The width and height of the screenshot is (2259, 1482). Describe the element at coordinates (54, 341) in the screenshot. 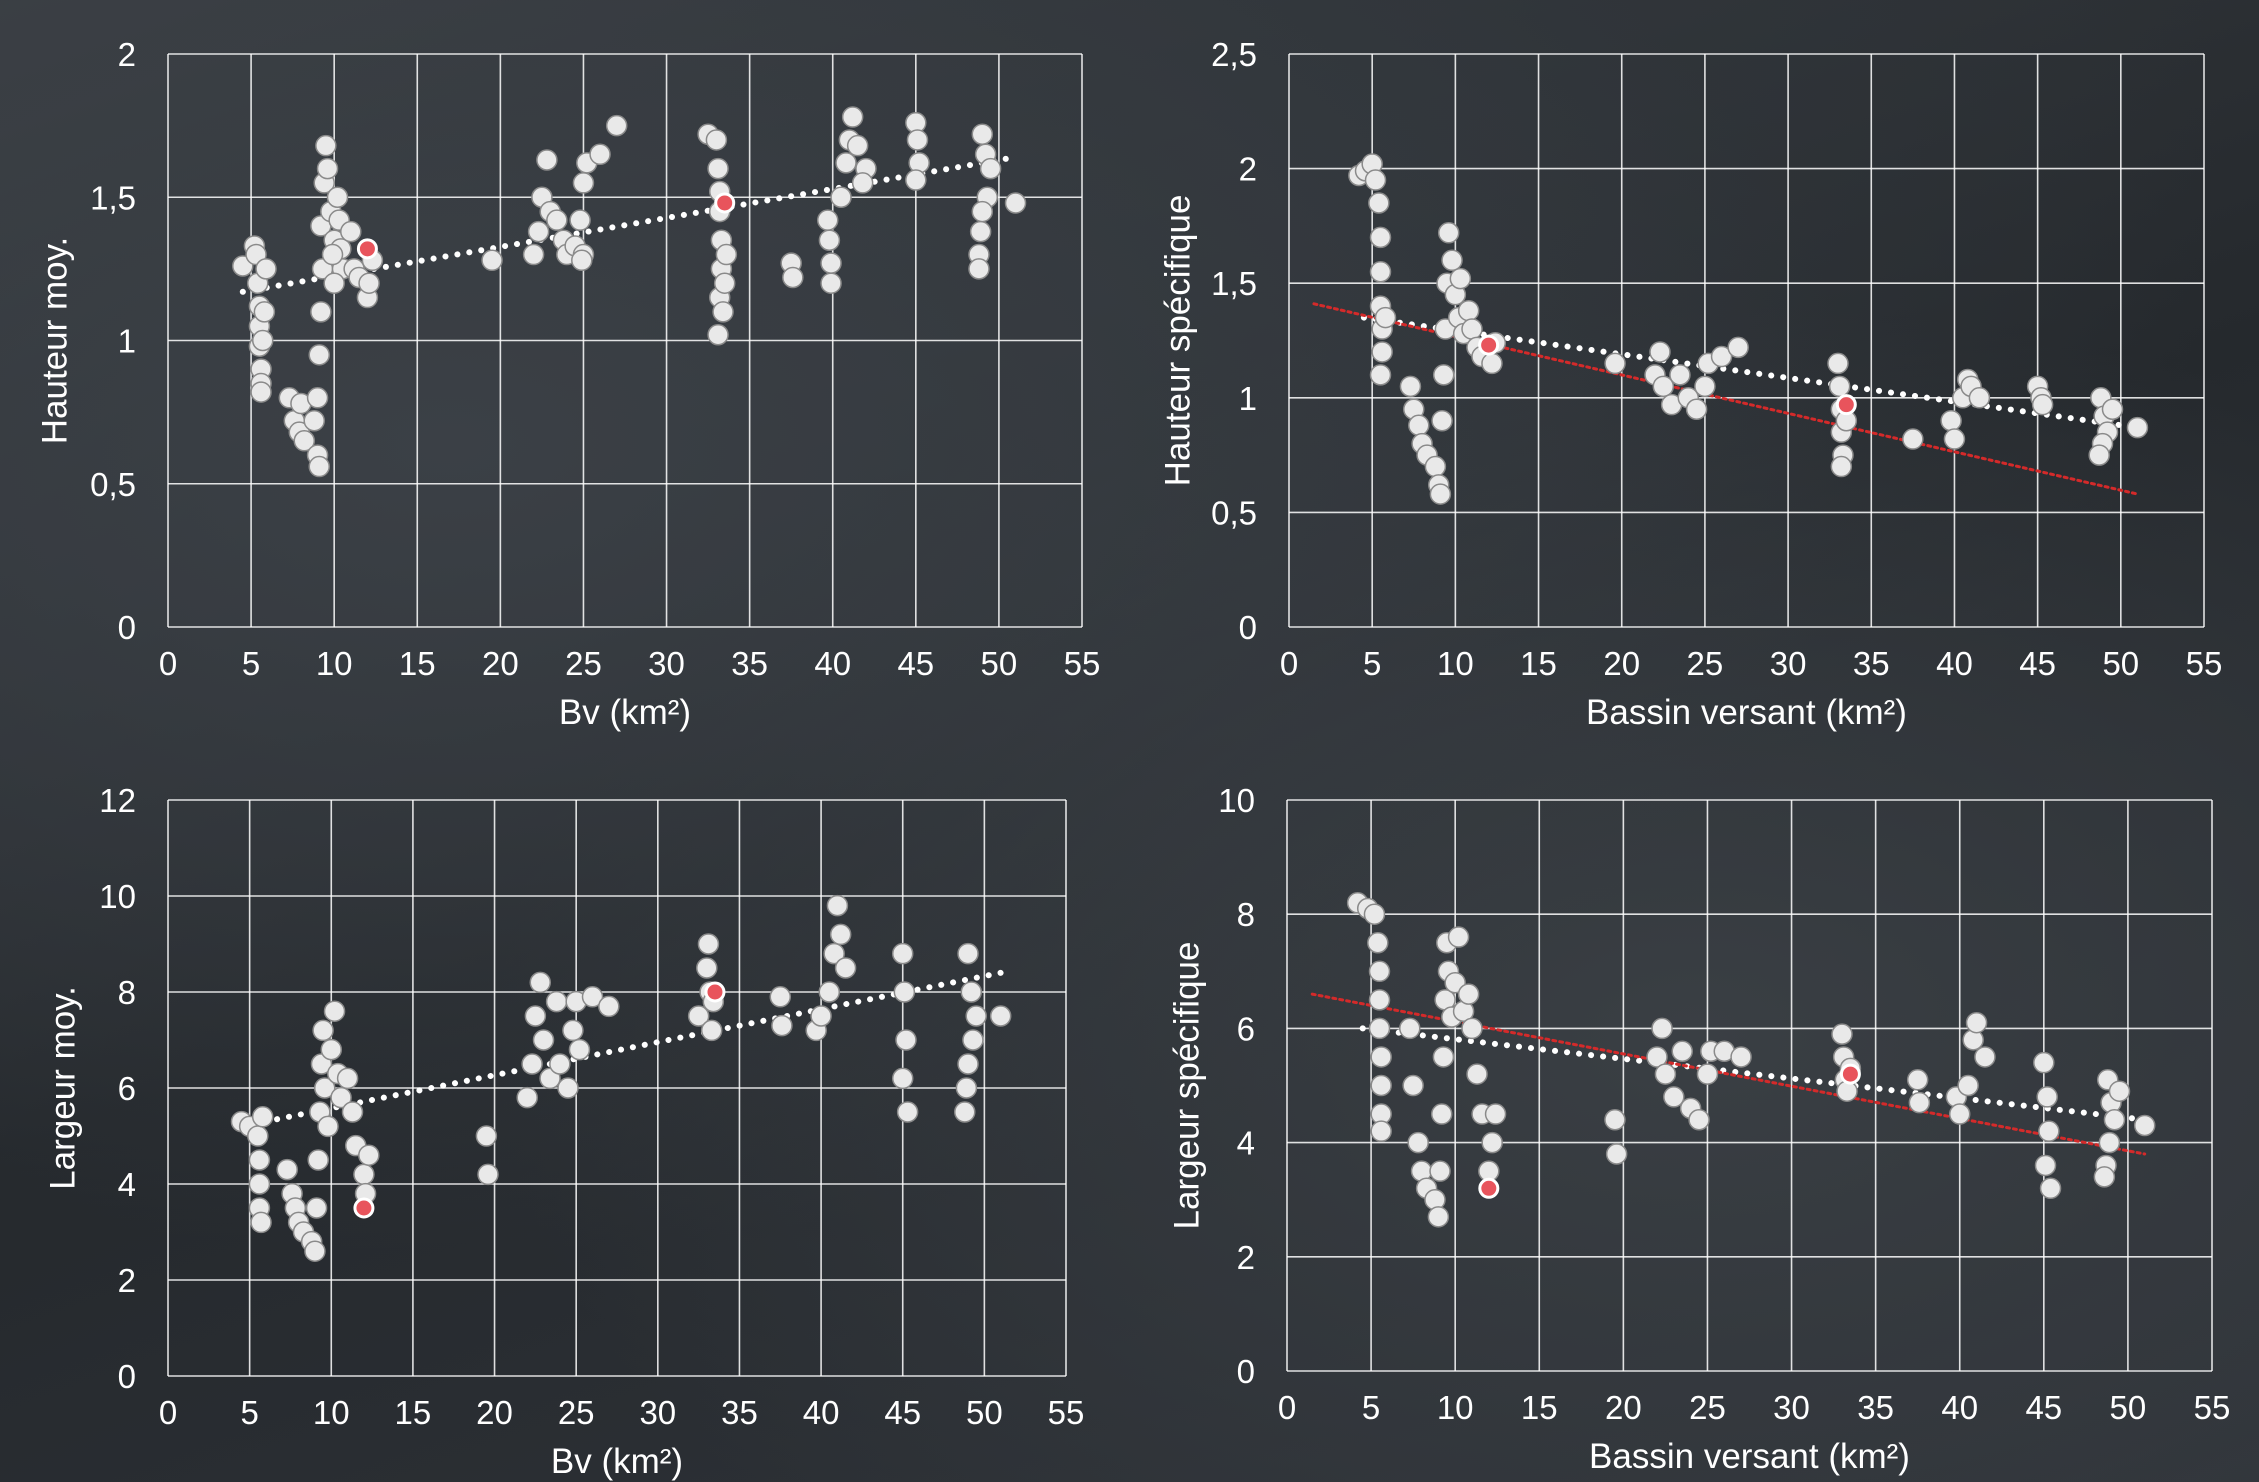

I see `y-axis-title: Hauteur moy.` at that location.